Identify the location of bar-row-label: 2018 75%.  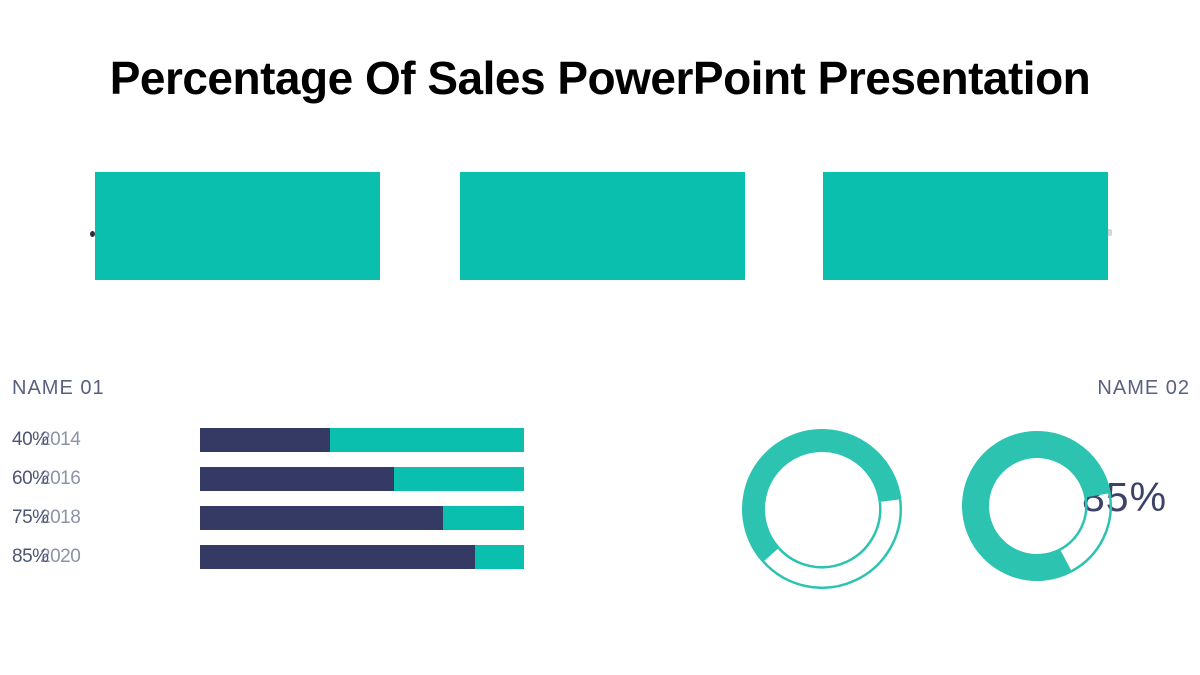
(102, 518).